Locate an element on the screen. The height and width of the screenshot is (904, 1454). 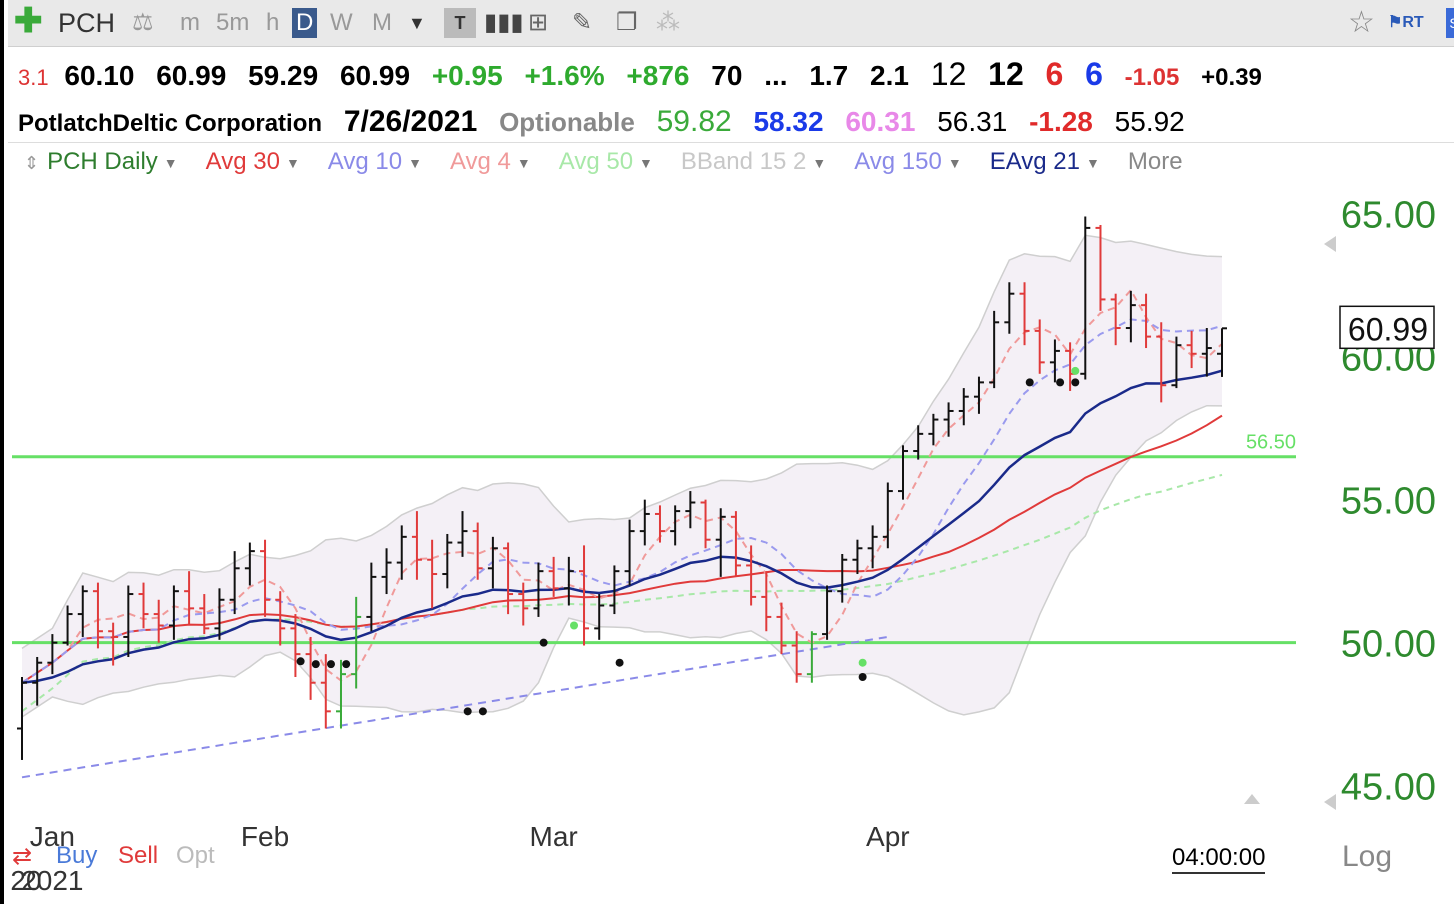
legend-item-6: Avg 150 ▼ is located at coordinates (908, 161).